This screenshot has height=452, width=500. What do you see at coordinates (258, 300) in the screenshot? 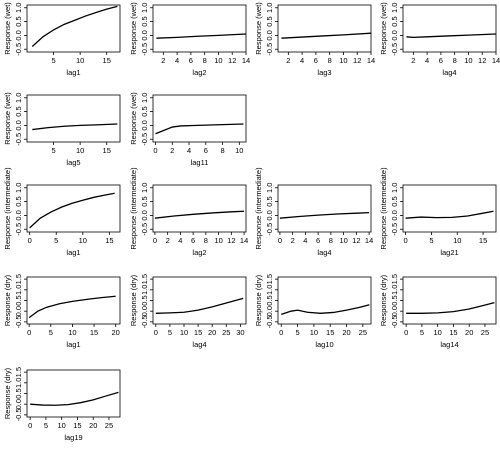
I see `y-axis-label: Response (dry)` at bounding box center [258, 300].